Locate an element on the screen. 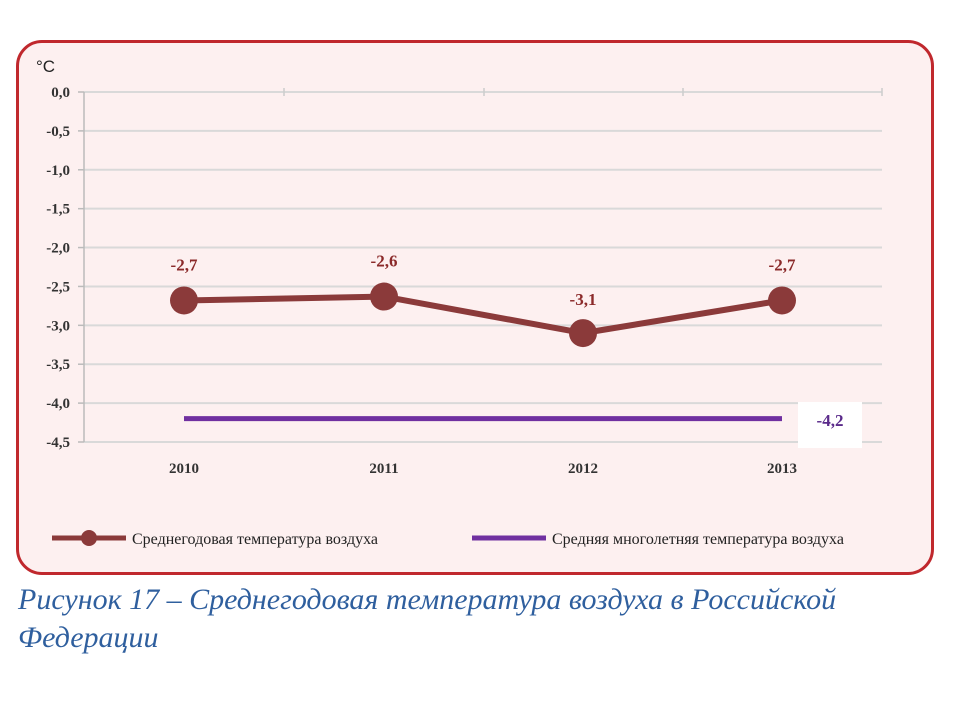 This screenshot has height=720, width=960. y-tick-label: -2,0 is located at coordinates (58, 249).